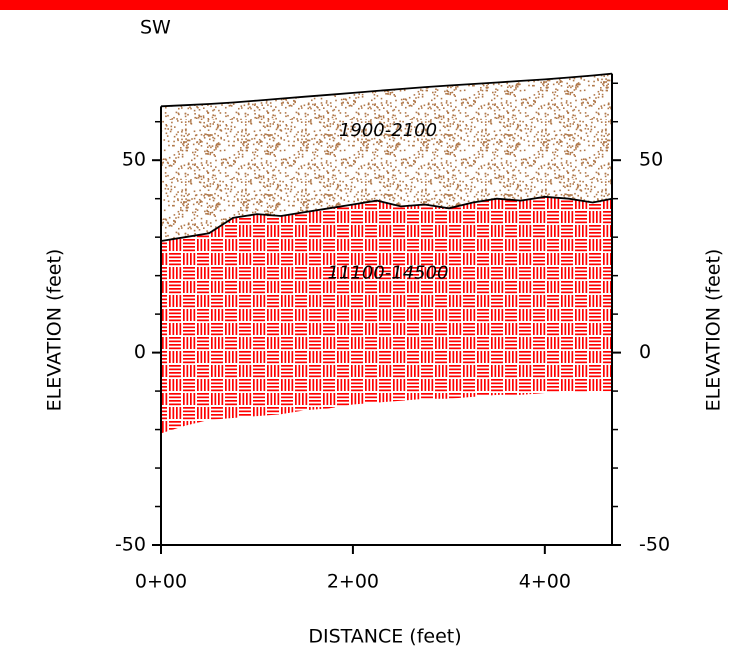 Image resolution: width=739 pixels, height=662 pixels. What do you see at coordinates (384, 637) in the screenshot?
I see `x-axis-title: DISTANCE (feet)` at bounding box center [384, 637].